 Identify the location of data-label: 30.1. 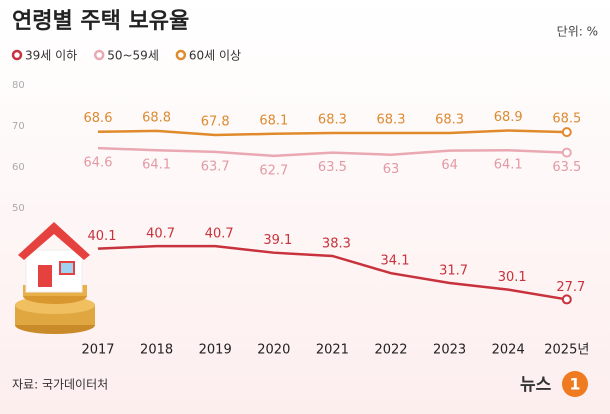
(512, 277).